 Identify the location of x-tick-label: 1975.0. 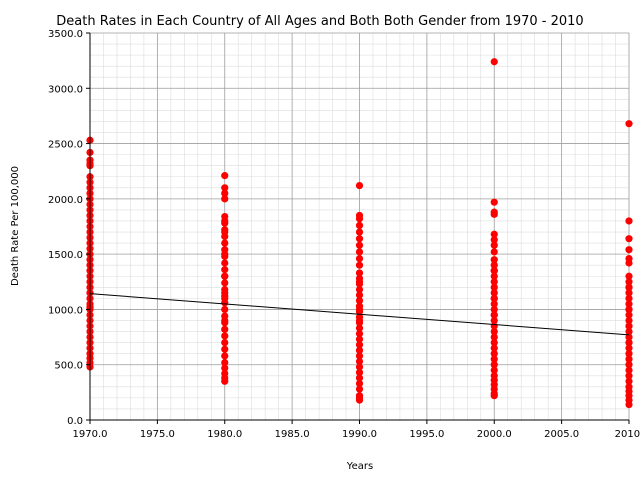
(157, 434).